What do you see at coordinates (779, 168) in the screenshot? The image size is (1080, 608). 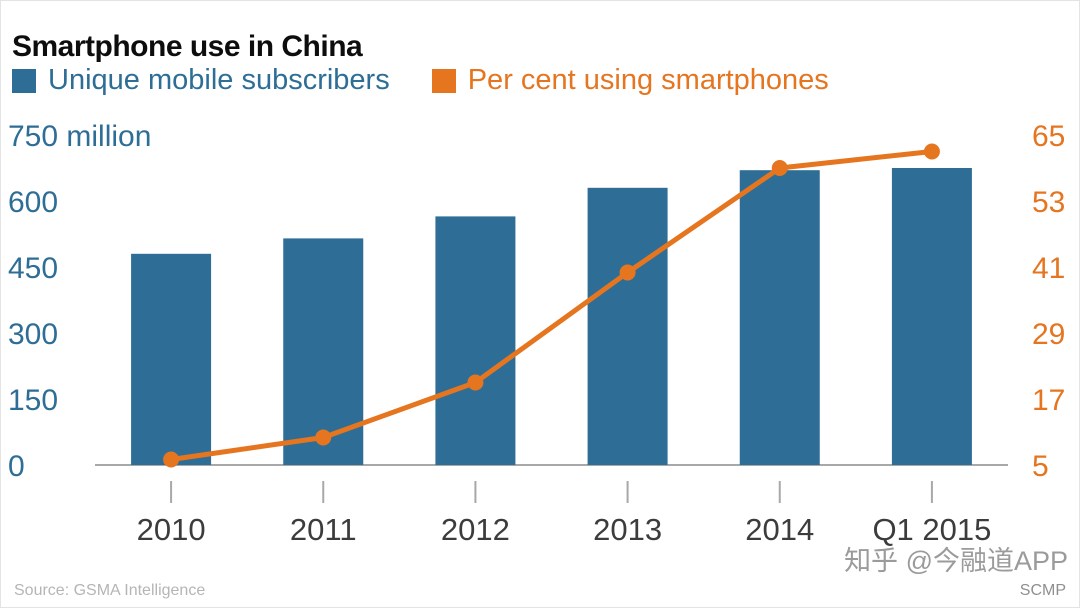 I see `percent-point-2014` at bounding box center [779, 168].